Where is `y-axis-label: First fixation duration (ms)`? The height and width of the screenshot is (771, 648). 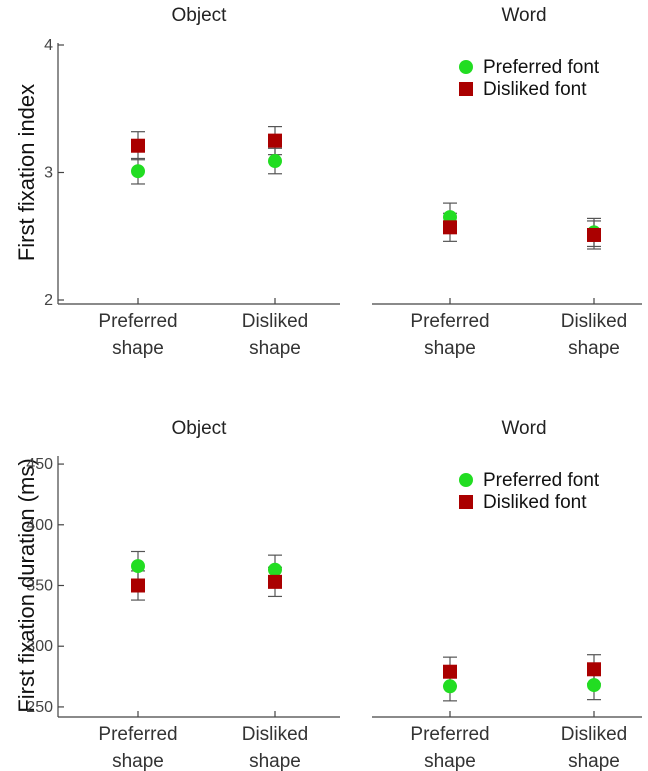
y-axis-label: First fixation duration (ms) is located at coordinates (26, 585).